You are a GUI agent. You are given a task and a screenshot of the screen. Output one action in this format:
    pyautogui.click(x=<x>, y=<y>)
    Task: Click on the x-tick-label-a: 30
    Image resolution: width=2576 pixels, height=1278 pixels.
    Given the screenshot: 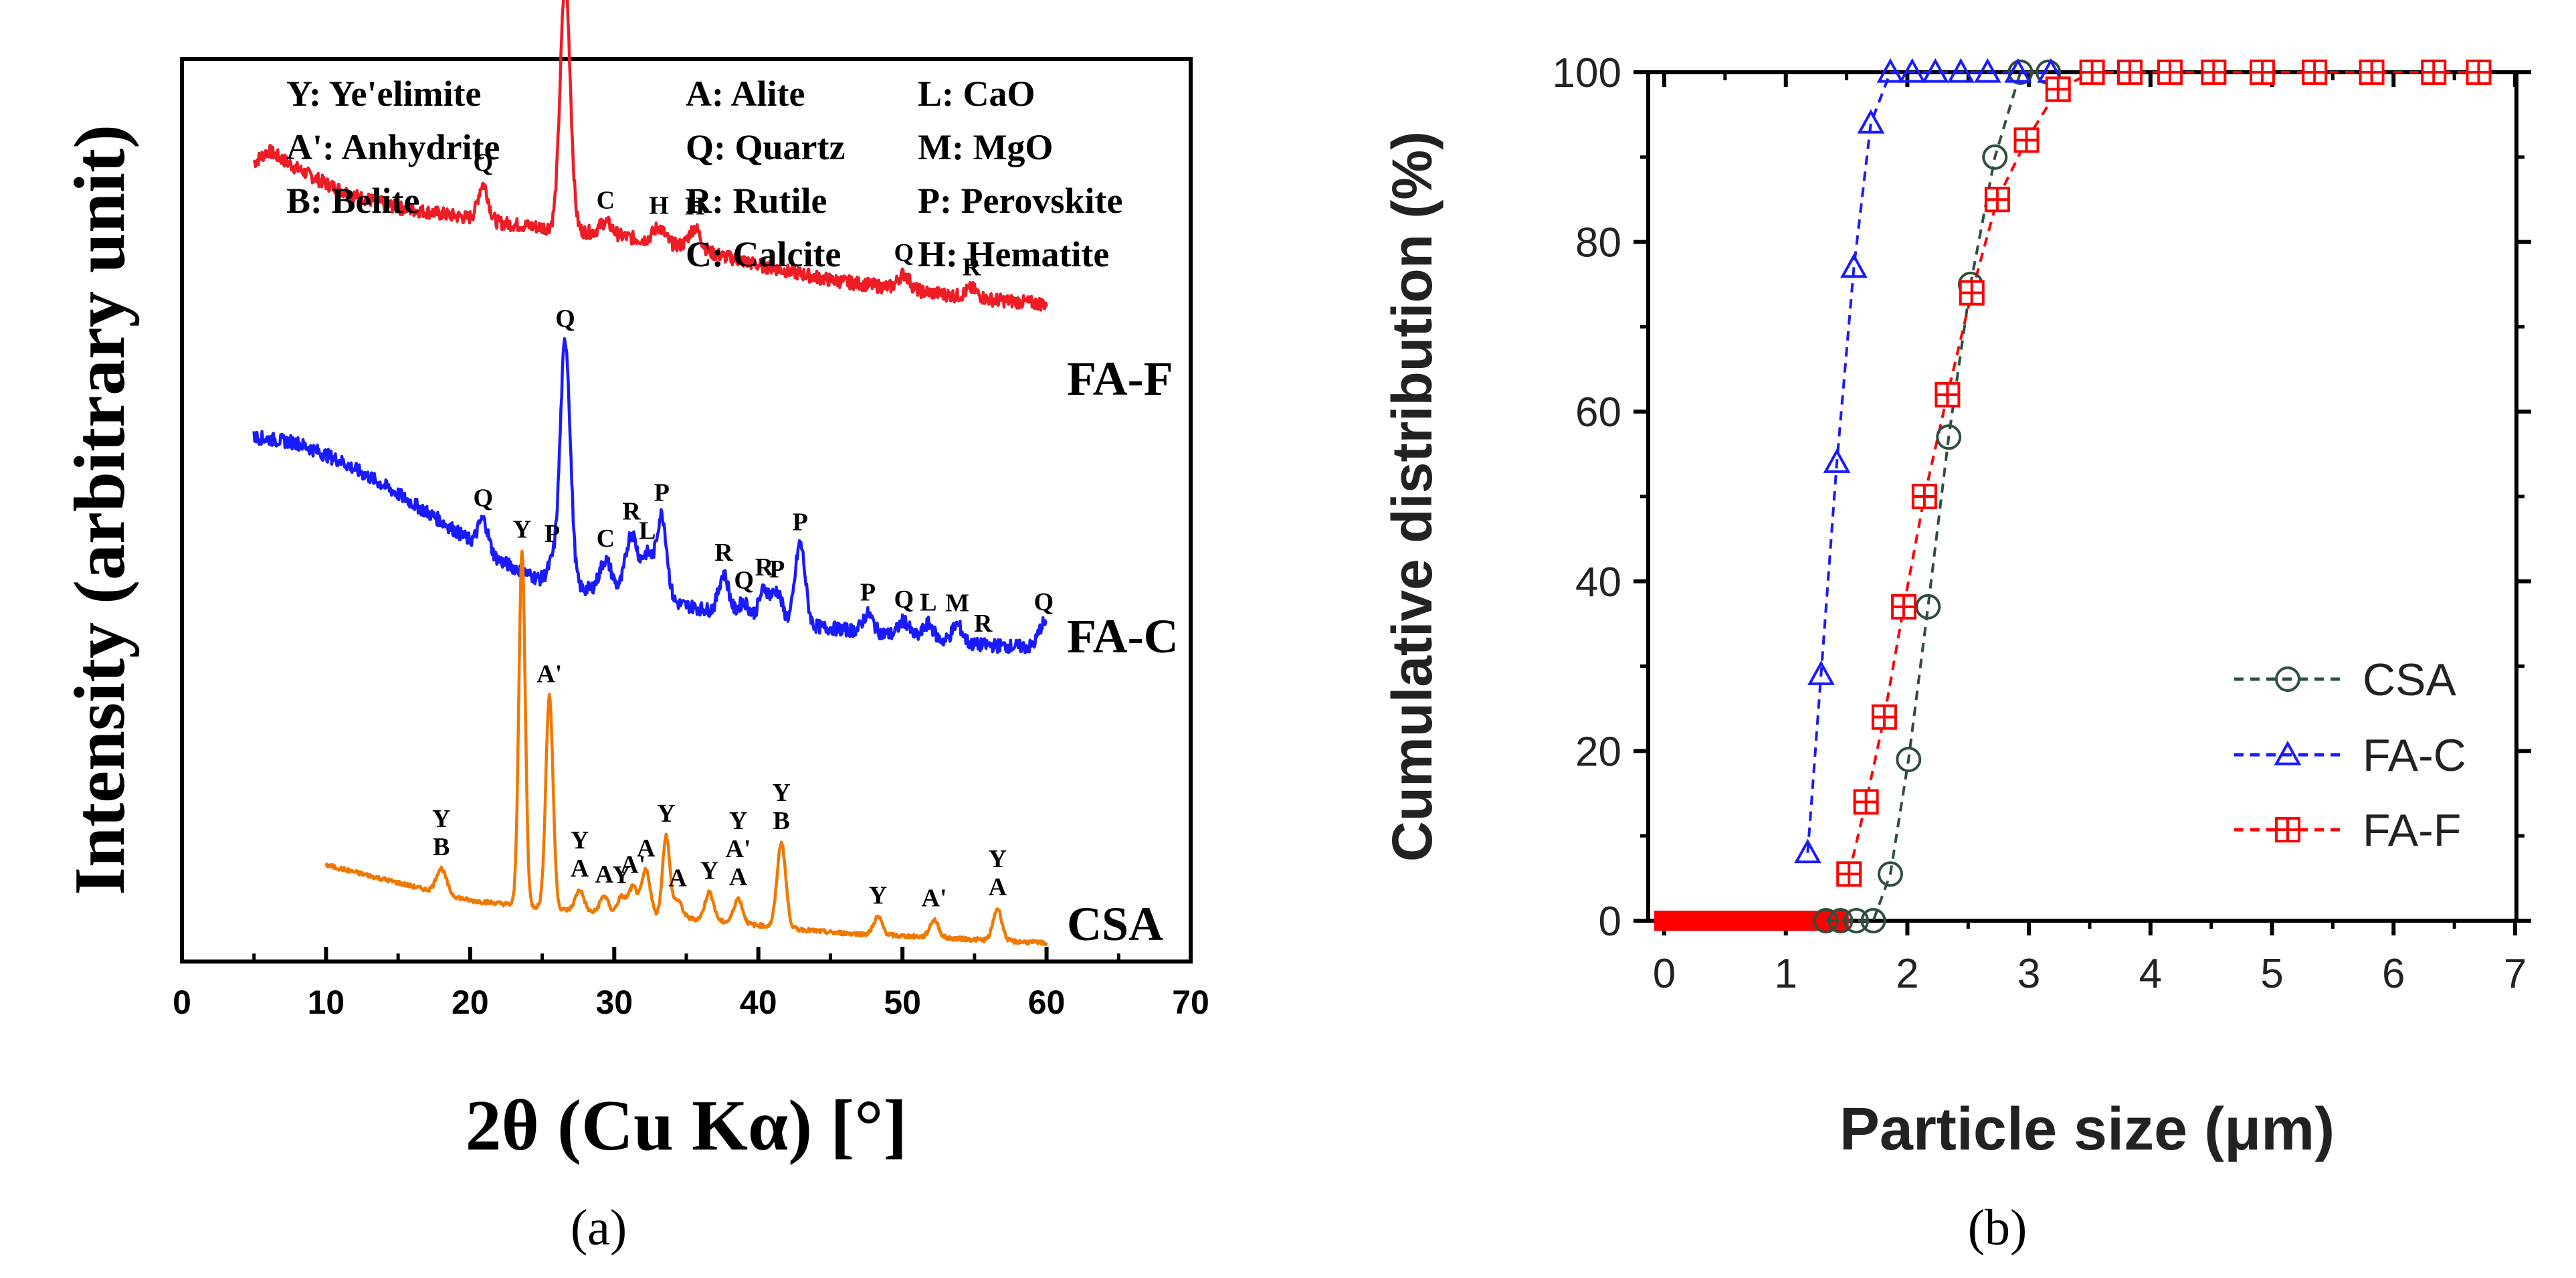 What is the action you would take?
    pyautogui.click(x=614, y=1002)
    